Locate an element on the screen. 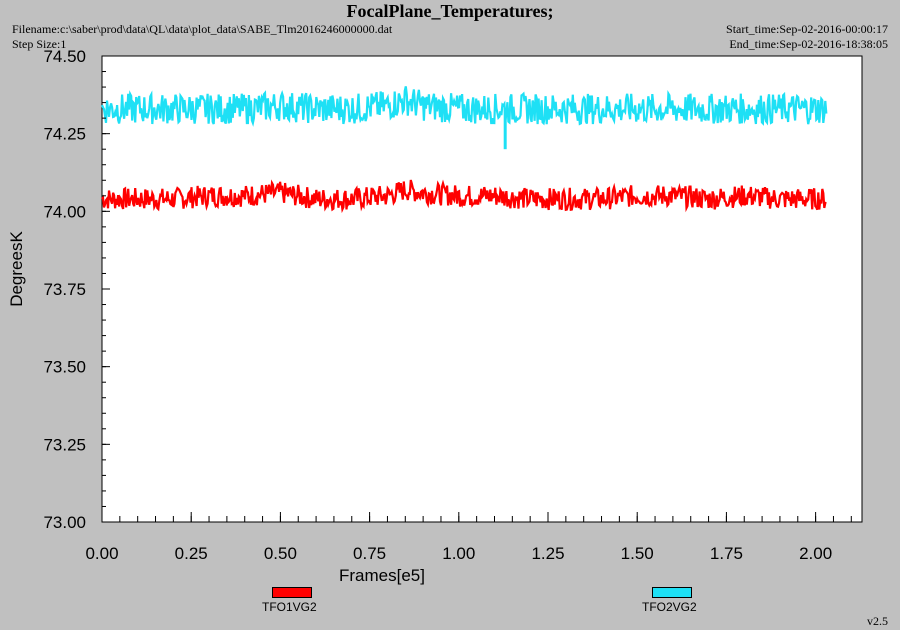 This screenshot has width=900, height=630. start-time-label: Start_time:Sep-02-2016-00:00:17 is located at coordinates (807, 29).